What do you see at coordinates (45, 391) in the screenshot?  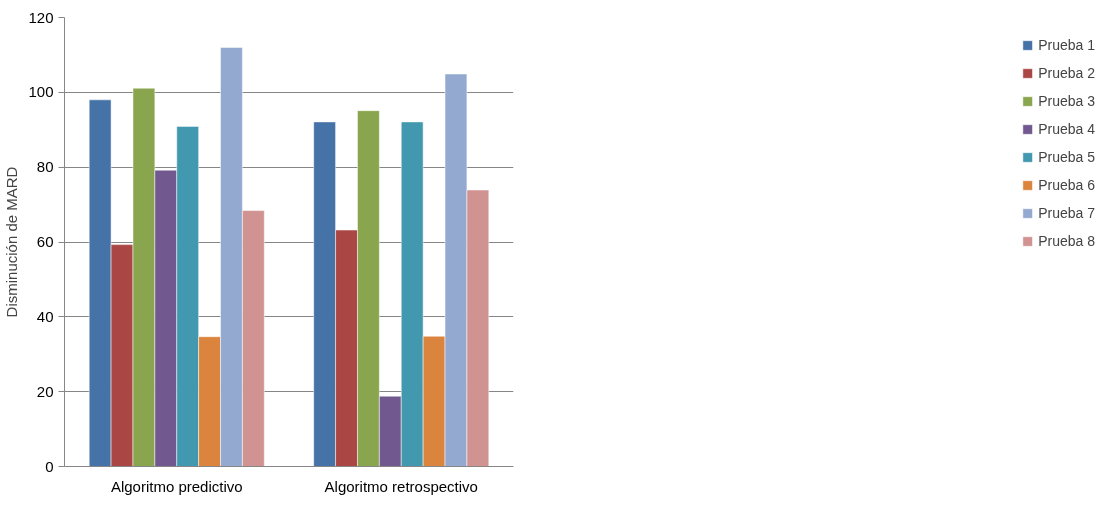 I see `y-tick-label: 20` at bounding box center [45, 391].